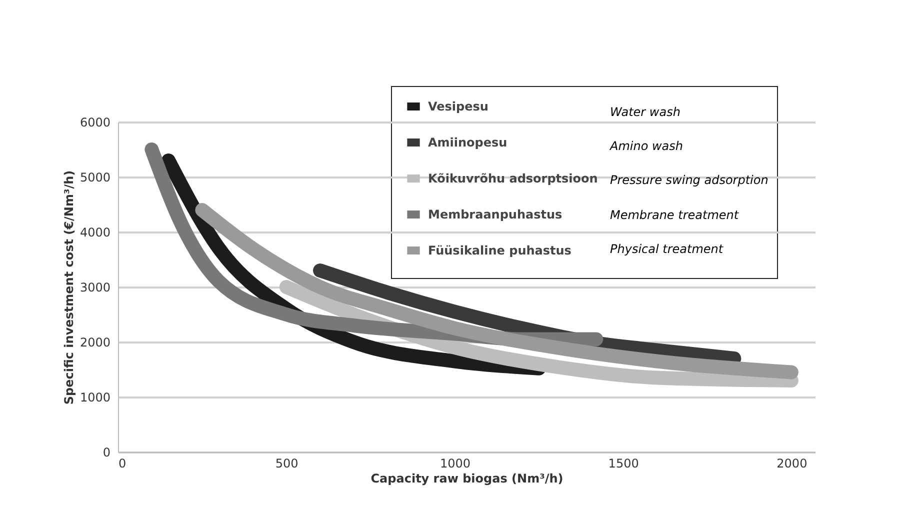 This screenshot has width=914, height=505. I want to click on y-tick-label: 4000, so click(95, 233).